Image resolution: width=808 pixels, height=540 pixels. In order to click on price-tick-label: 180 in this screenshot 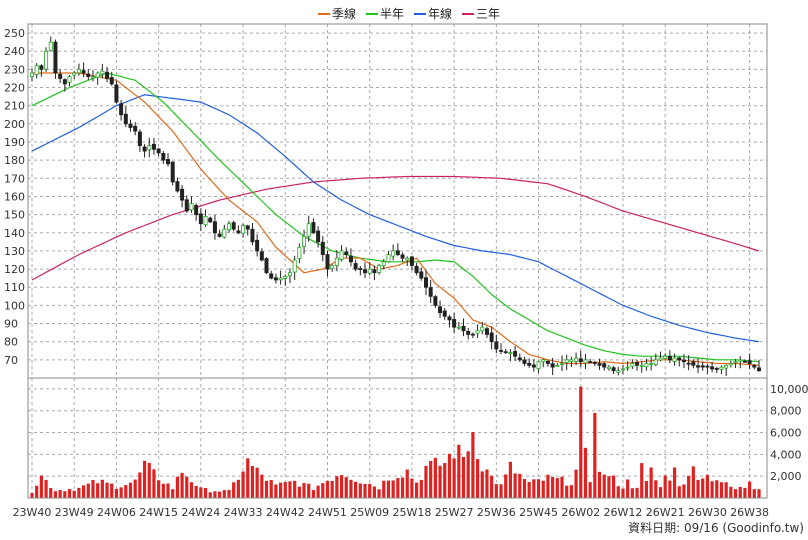, I will do `click(14, 160)`.